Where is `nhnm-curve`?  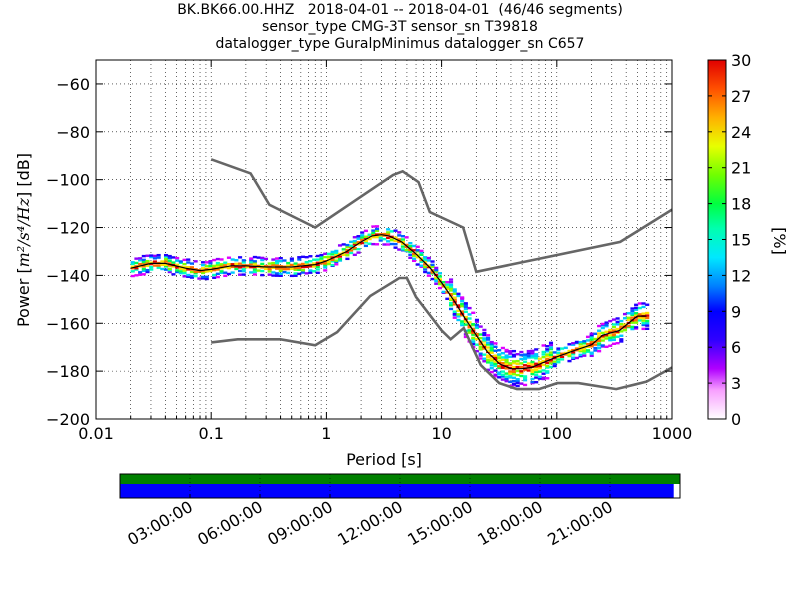
nhnm-curve is located at coordinates (441, 216).